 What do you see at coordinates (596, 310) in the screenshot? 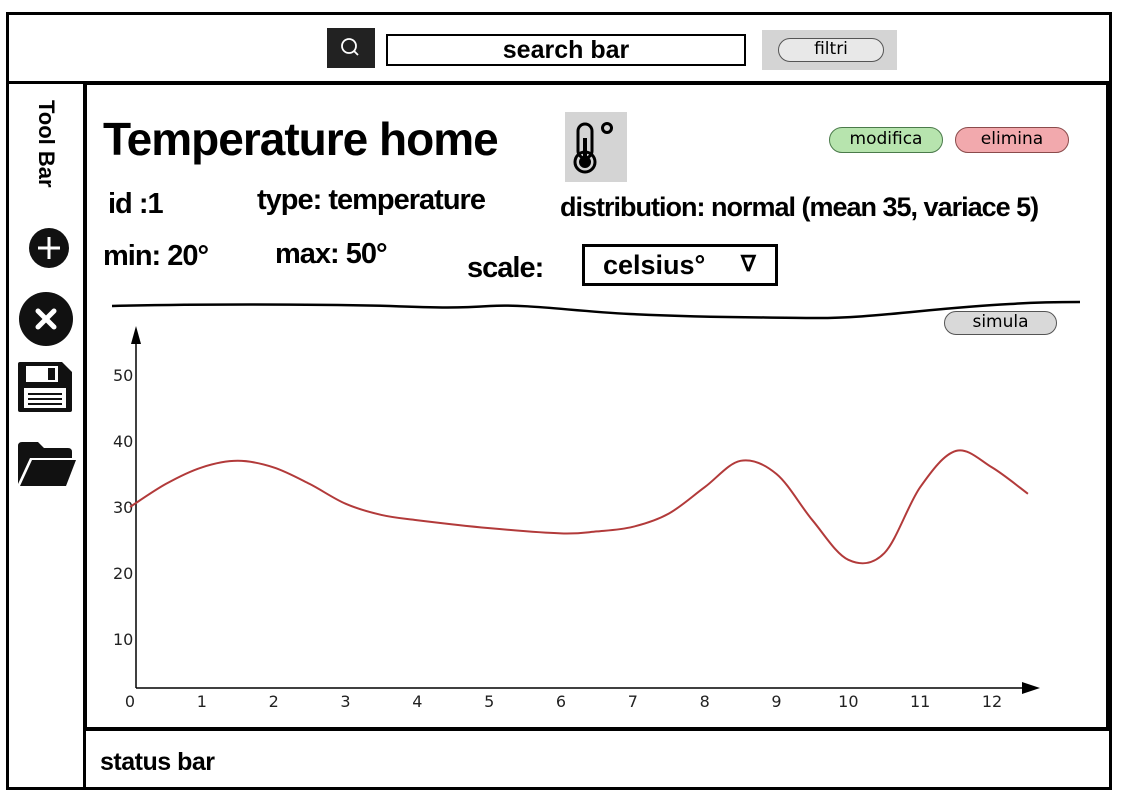
I see `section-divider` at bounding box center [596, 310].